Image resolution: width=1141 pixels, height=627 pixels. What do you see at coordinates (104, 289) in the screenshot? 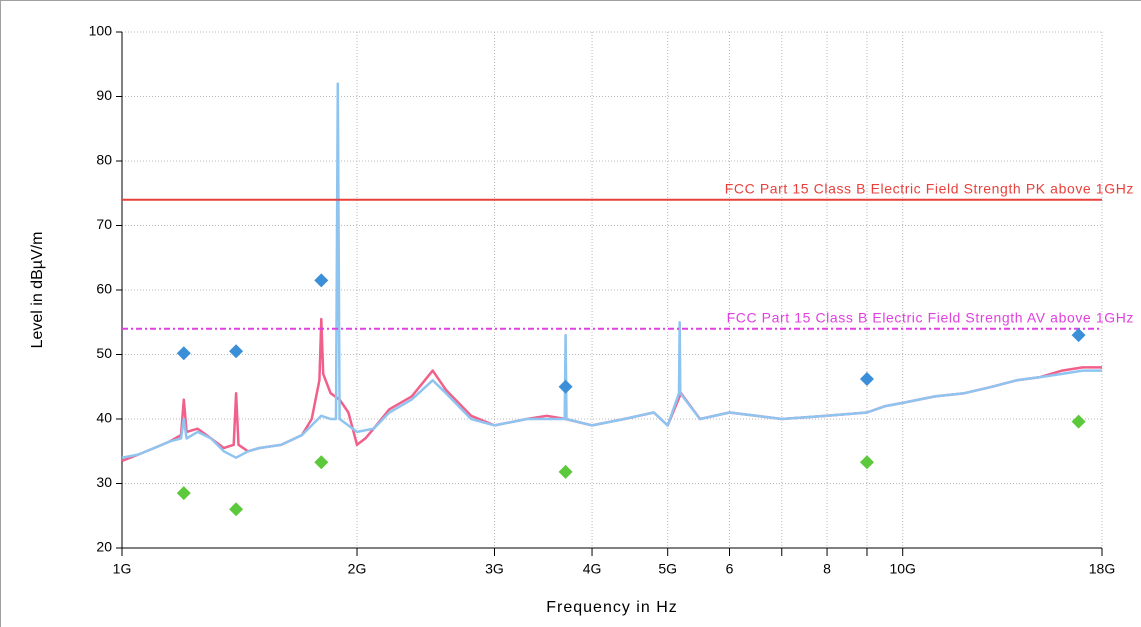
I see `y-tick-label: 60` at bounding box center [104, 289].